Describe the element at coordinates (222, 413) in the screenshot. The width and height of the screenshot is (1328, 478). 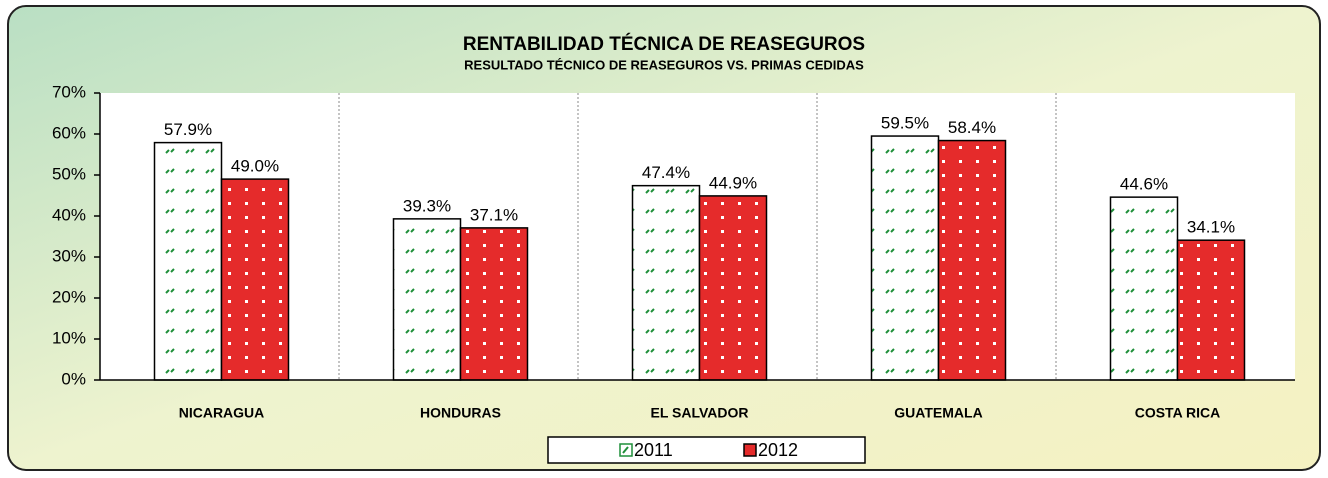
I see `x-tick-label: NICARAGUA` at that location.